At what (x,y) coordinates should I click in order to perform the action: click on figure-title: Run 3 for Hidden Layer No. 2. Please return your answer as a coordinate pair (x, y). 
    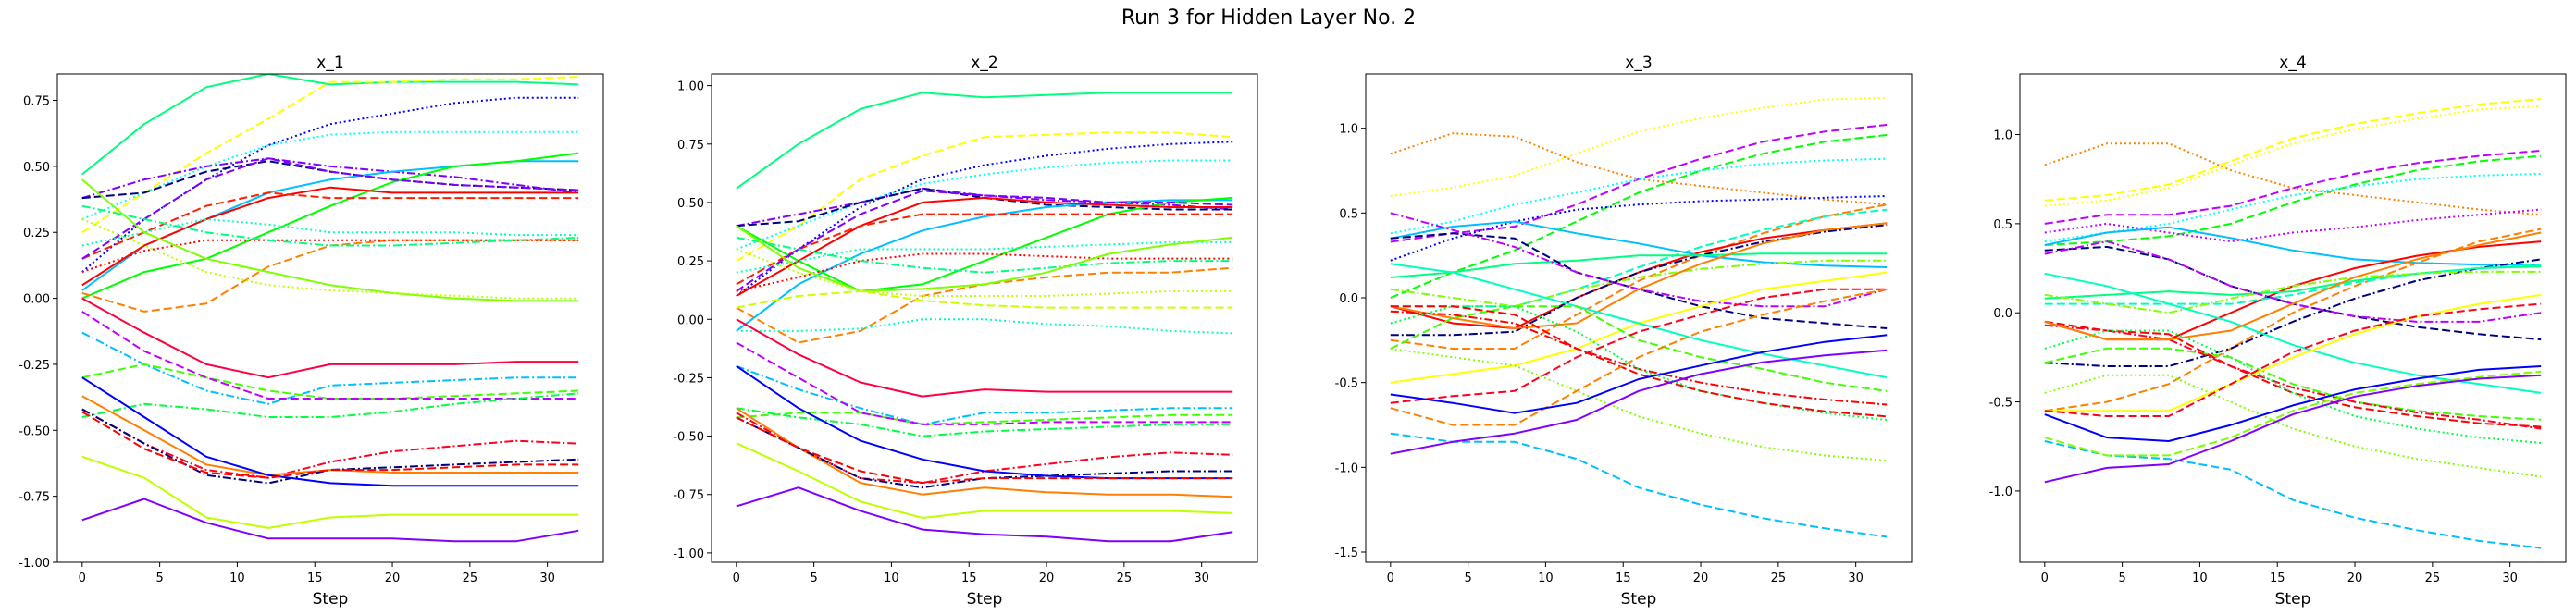
    Looking at the image, I should click on (1268, 18).